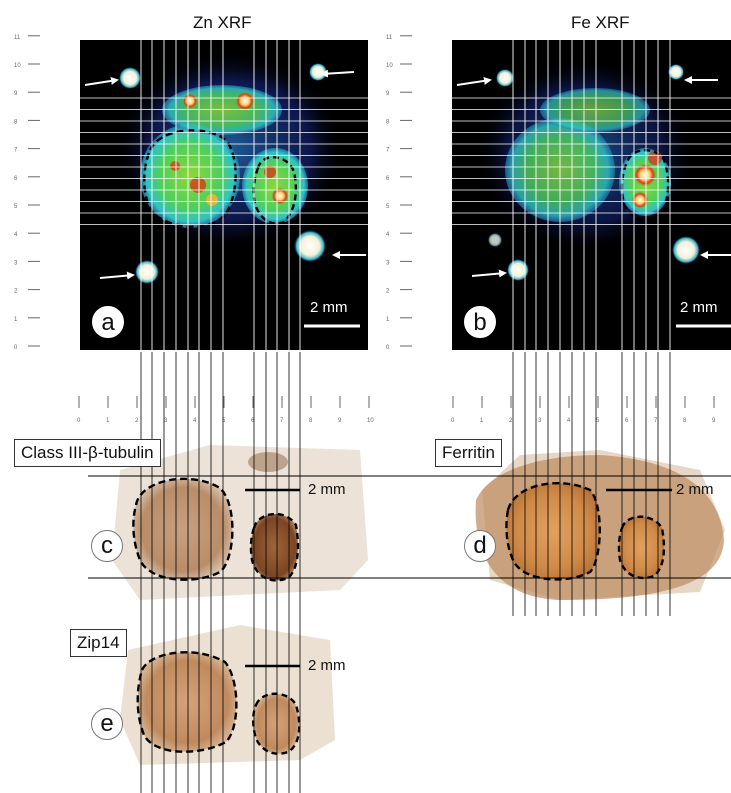  What do you see at coordinates (699, 307) in the screenshot?
I see `panel-b-scale-label: 2 mm` at bounding box center [699, 307].